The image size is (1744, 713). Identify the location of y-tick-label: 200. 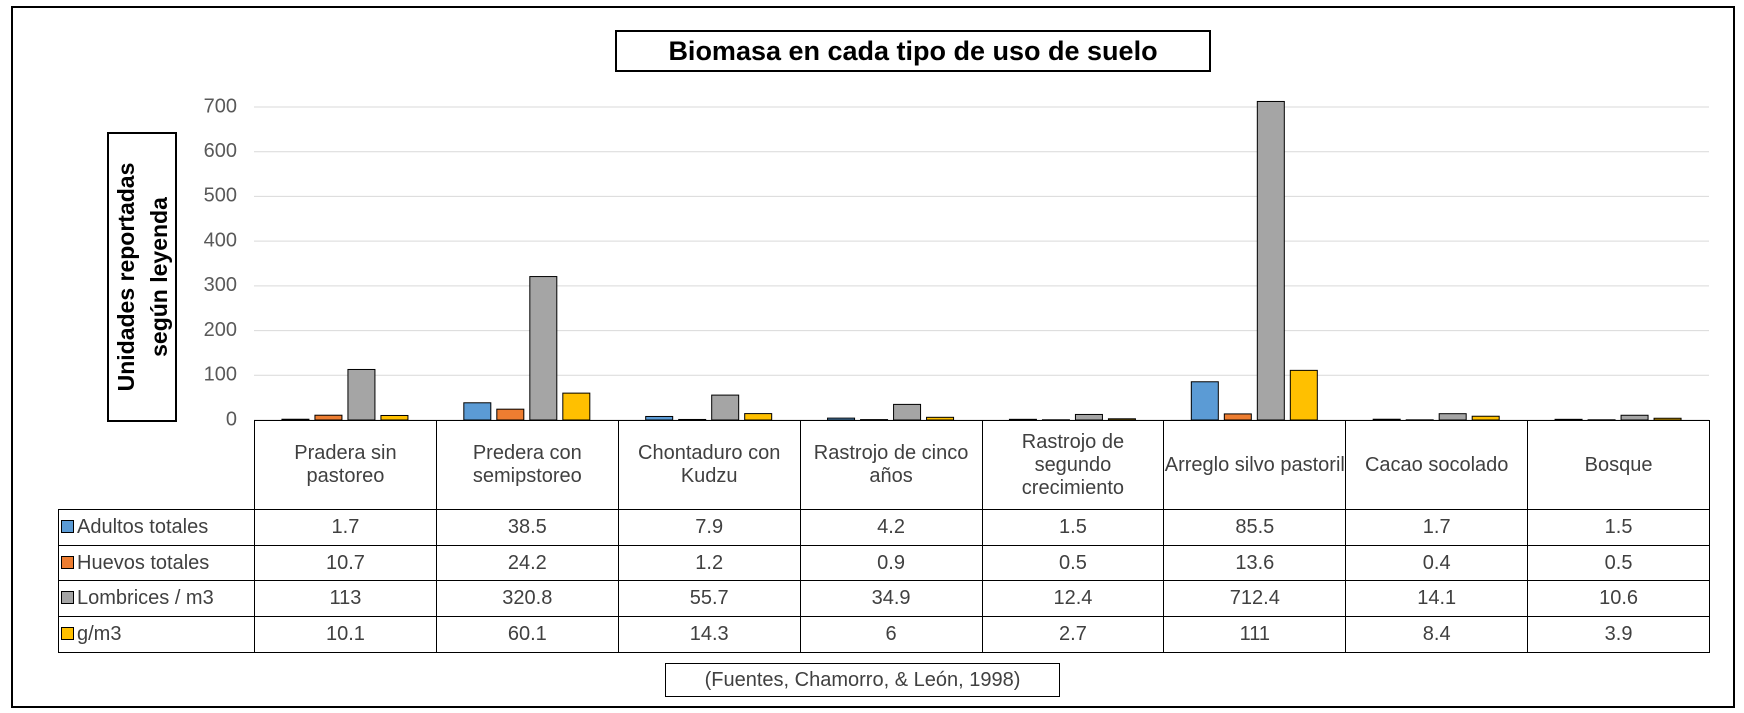
(220, 330).